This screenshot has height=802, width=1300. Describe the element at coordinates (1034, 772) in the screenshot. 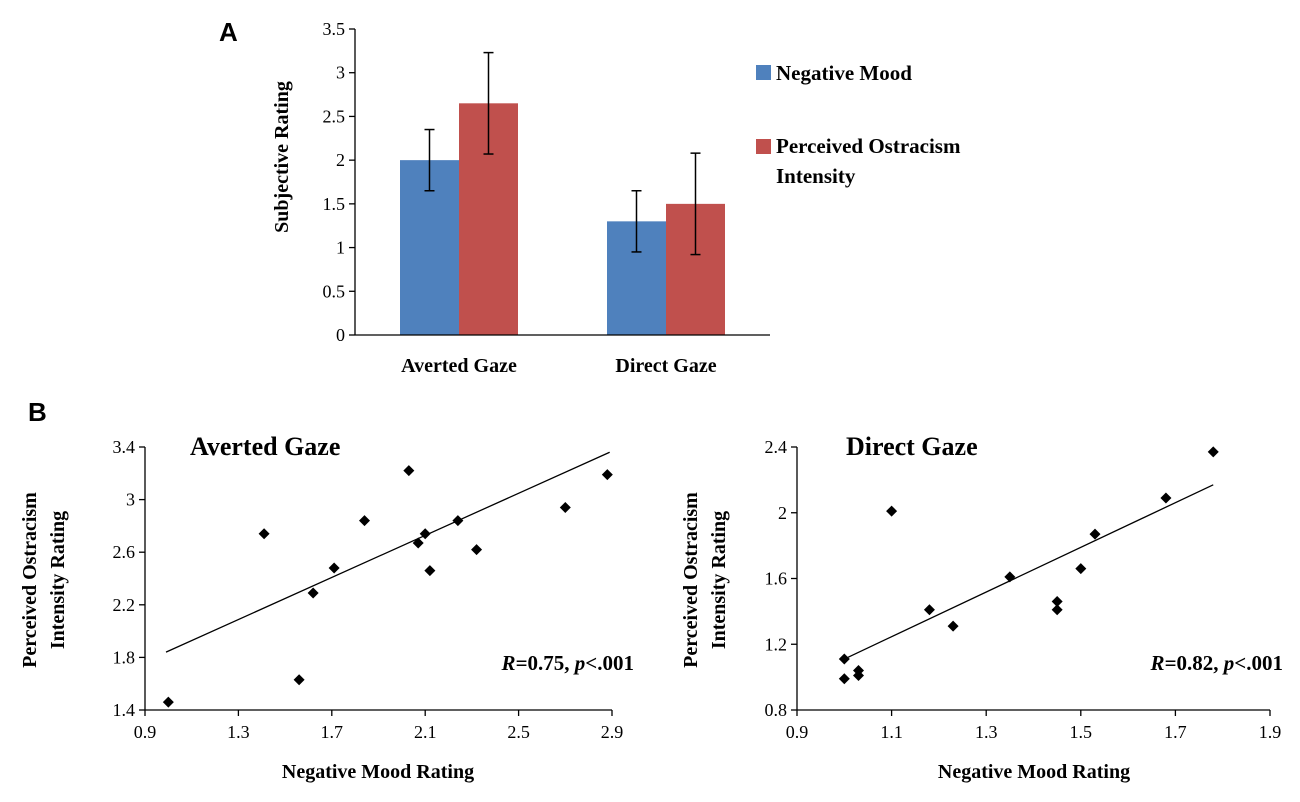

I see `direct-x-axis-title: Negative Mood Rating` at that location.